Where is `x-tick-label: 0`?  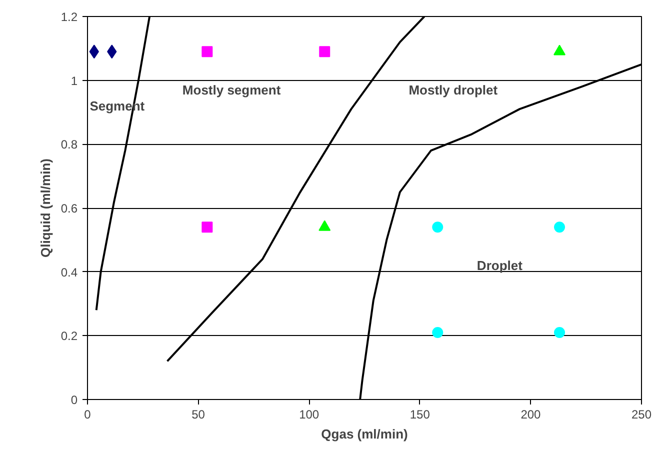 x-tick-label: 0 is located at coordinates (88, 415).